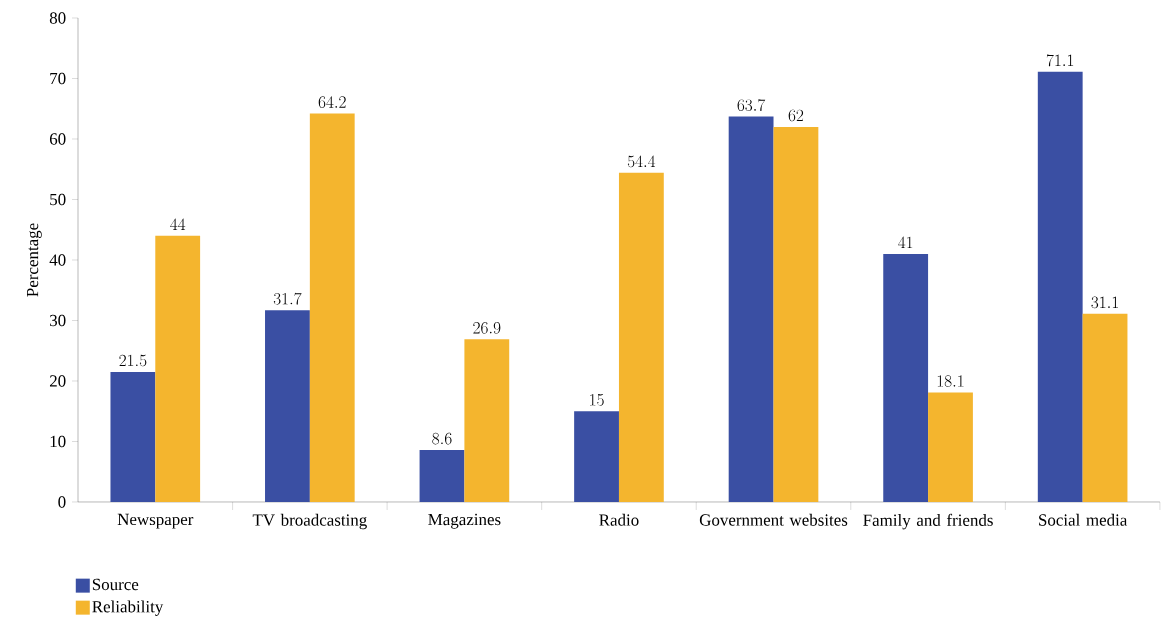  What do you see at coordinates (309, 521) in the screenshot?
I see `x-tick-label: TV broadcasting` at bounding box center [309, 521].